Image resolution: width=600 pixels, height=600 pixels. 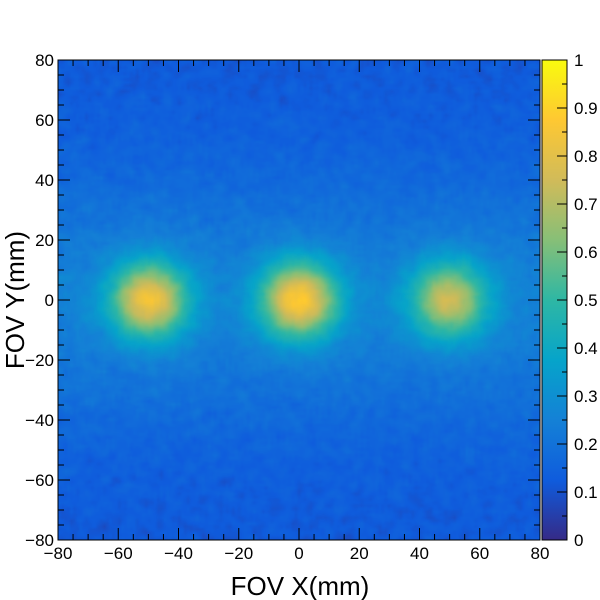 I want to click on colorbar-tick-label: 0.8, so click(x=586, y=156).